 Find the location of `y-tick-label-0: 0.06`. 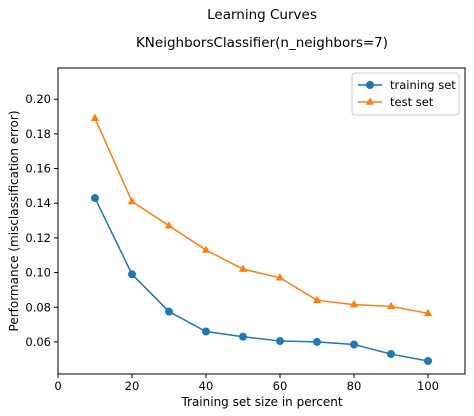

y-tick-label-0: 0.06 is located at coordinates (38, 342).